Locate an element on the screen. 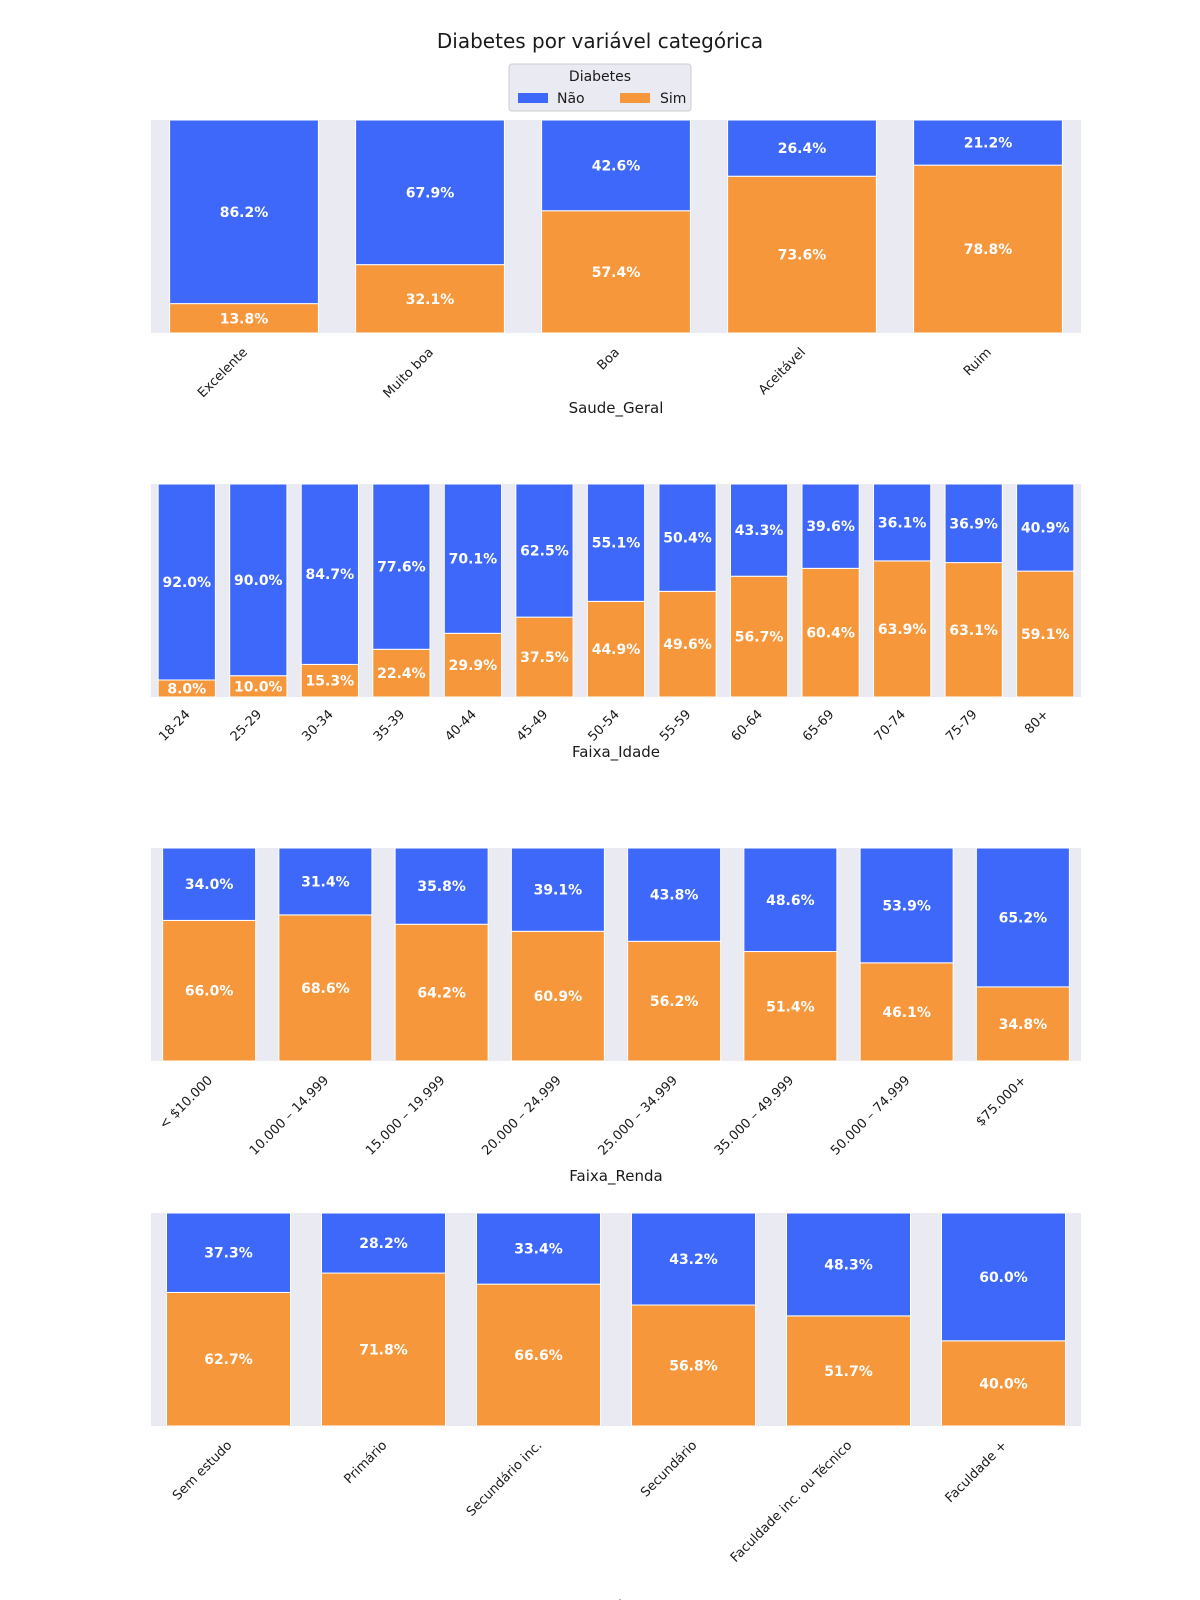 This screenshot has height=1600, width=1200. tick-label-50-000-74-999: 50.000 – 74.999 is located at coordinates (870, 1115).